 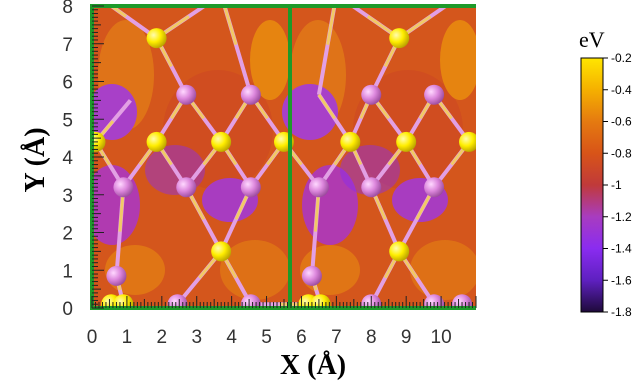 I want to click on y-tick-label: 8, so click(x=67, y=9).